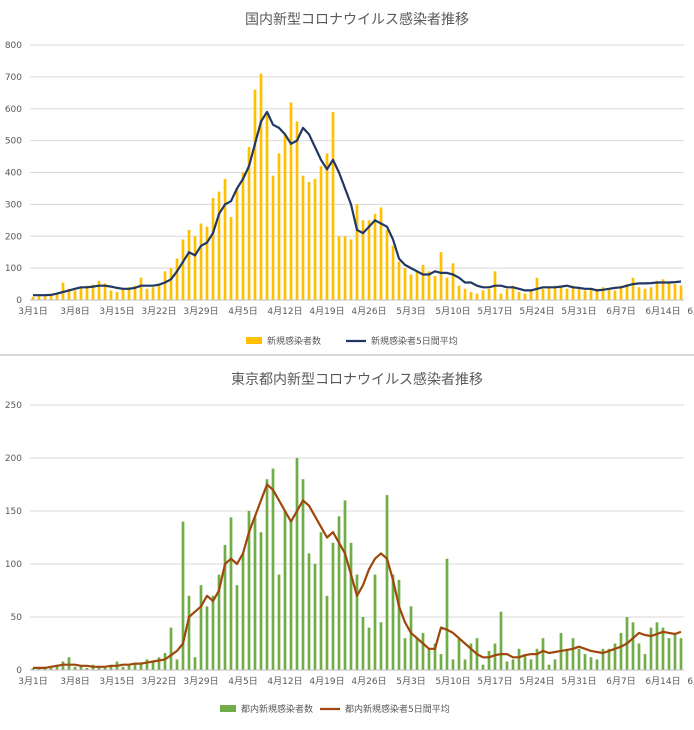 Image resolution: width=694 pixels, height=730 pixels. Describe the element at coordinates (13, 512) in the screenshot. I see `y-tick-label: 150` at that location.